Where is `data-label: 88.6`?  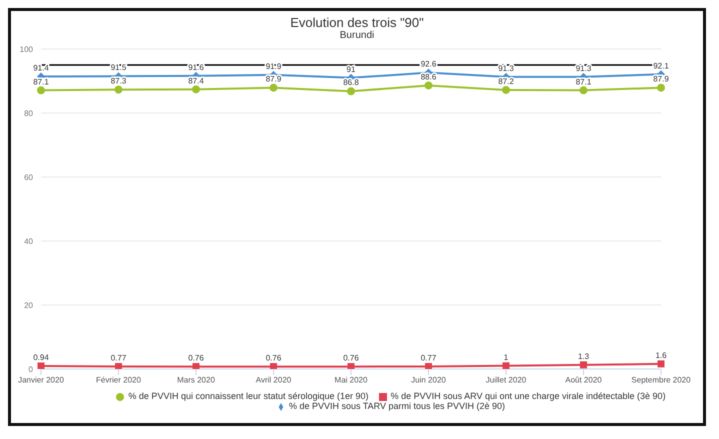 data-label: 88.6 is located at coordinates (428, 77).